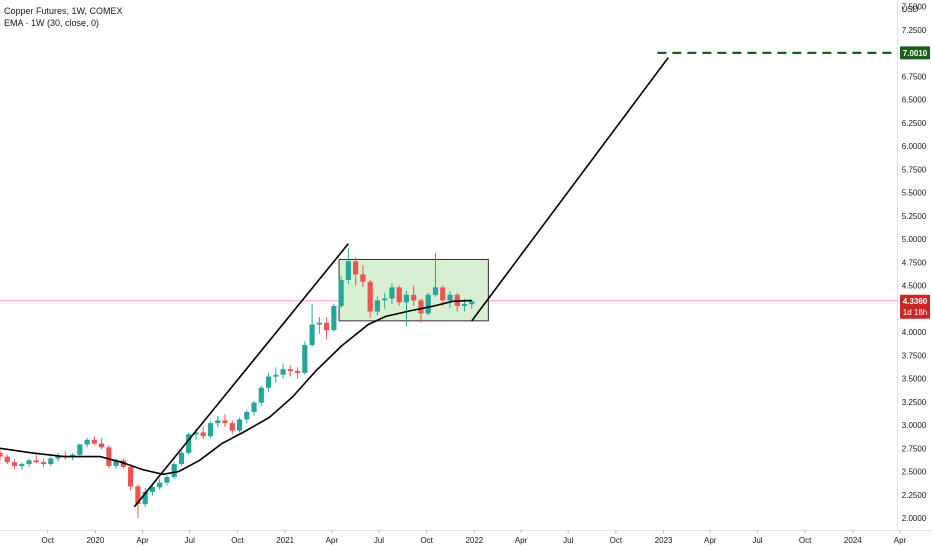  What do you see at coordinates (915, 301) in the screenshot?
I see `last-price-label: 4.3360` at bounding box center [915, 301].